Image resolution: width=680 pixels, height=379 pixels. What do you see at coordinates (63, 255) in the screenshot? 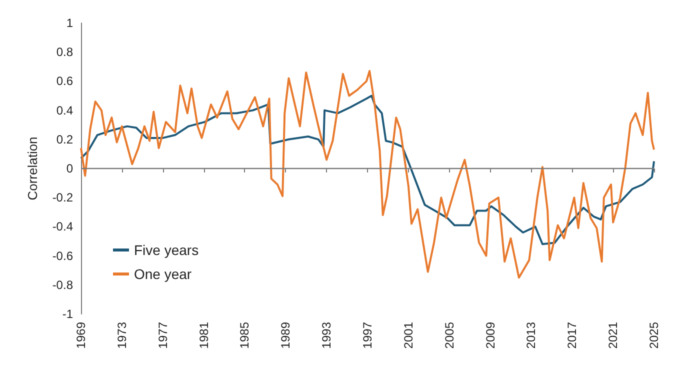
I see `y-tick-label: -0.6` at bounding box center [63, 255].